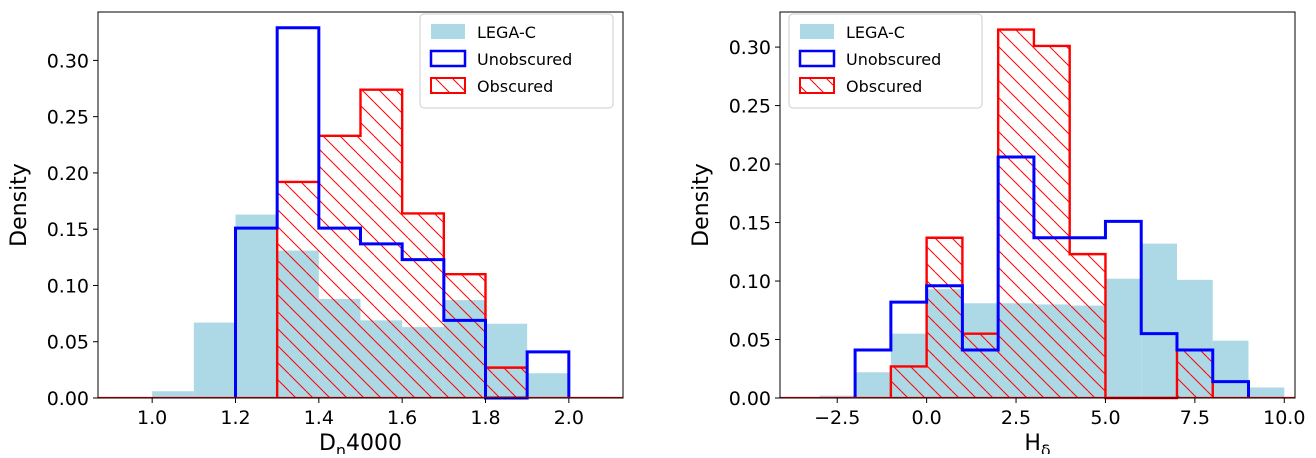 Image resolution: width=1316 pixels, height=458 pixels. Describe the element at coordinates (837, 418) in the screenshot. I see `x-tick-label-0: −2.5` at that location.